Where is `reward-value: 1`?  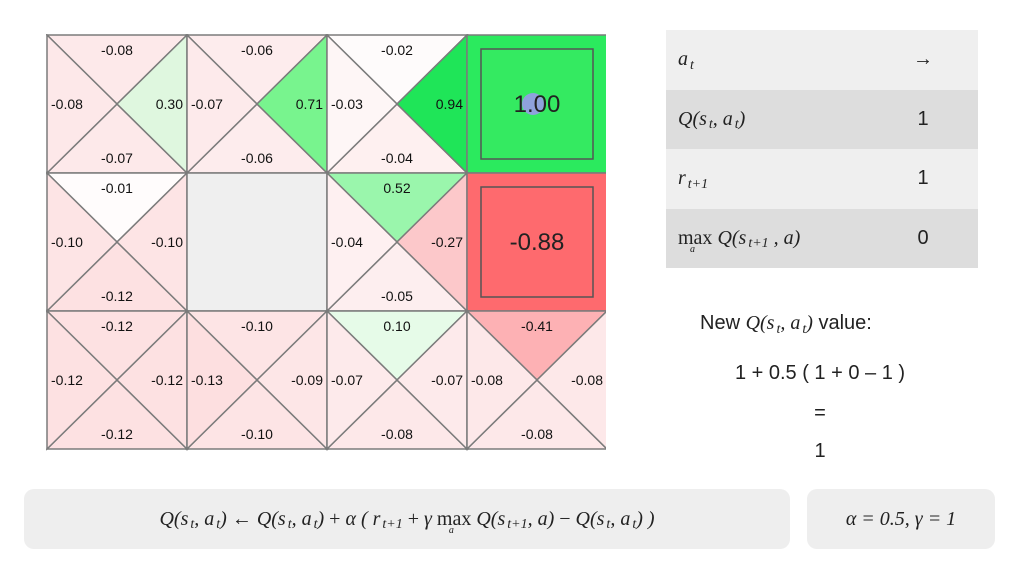
reward-value: 1 is located at coordinates (923, 179).